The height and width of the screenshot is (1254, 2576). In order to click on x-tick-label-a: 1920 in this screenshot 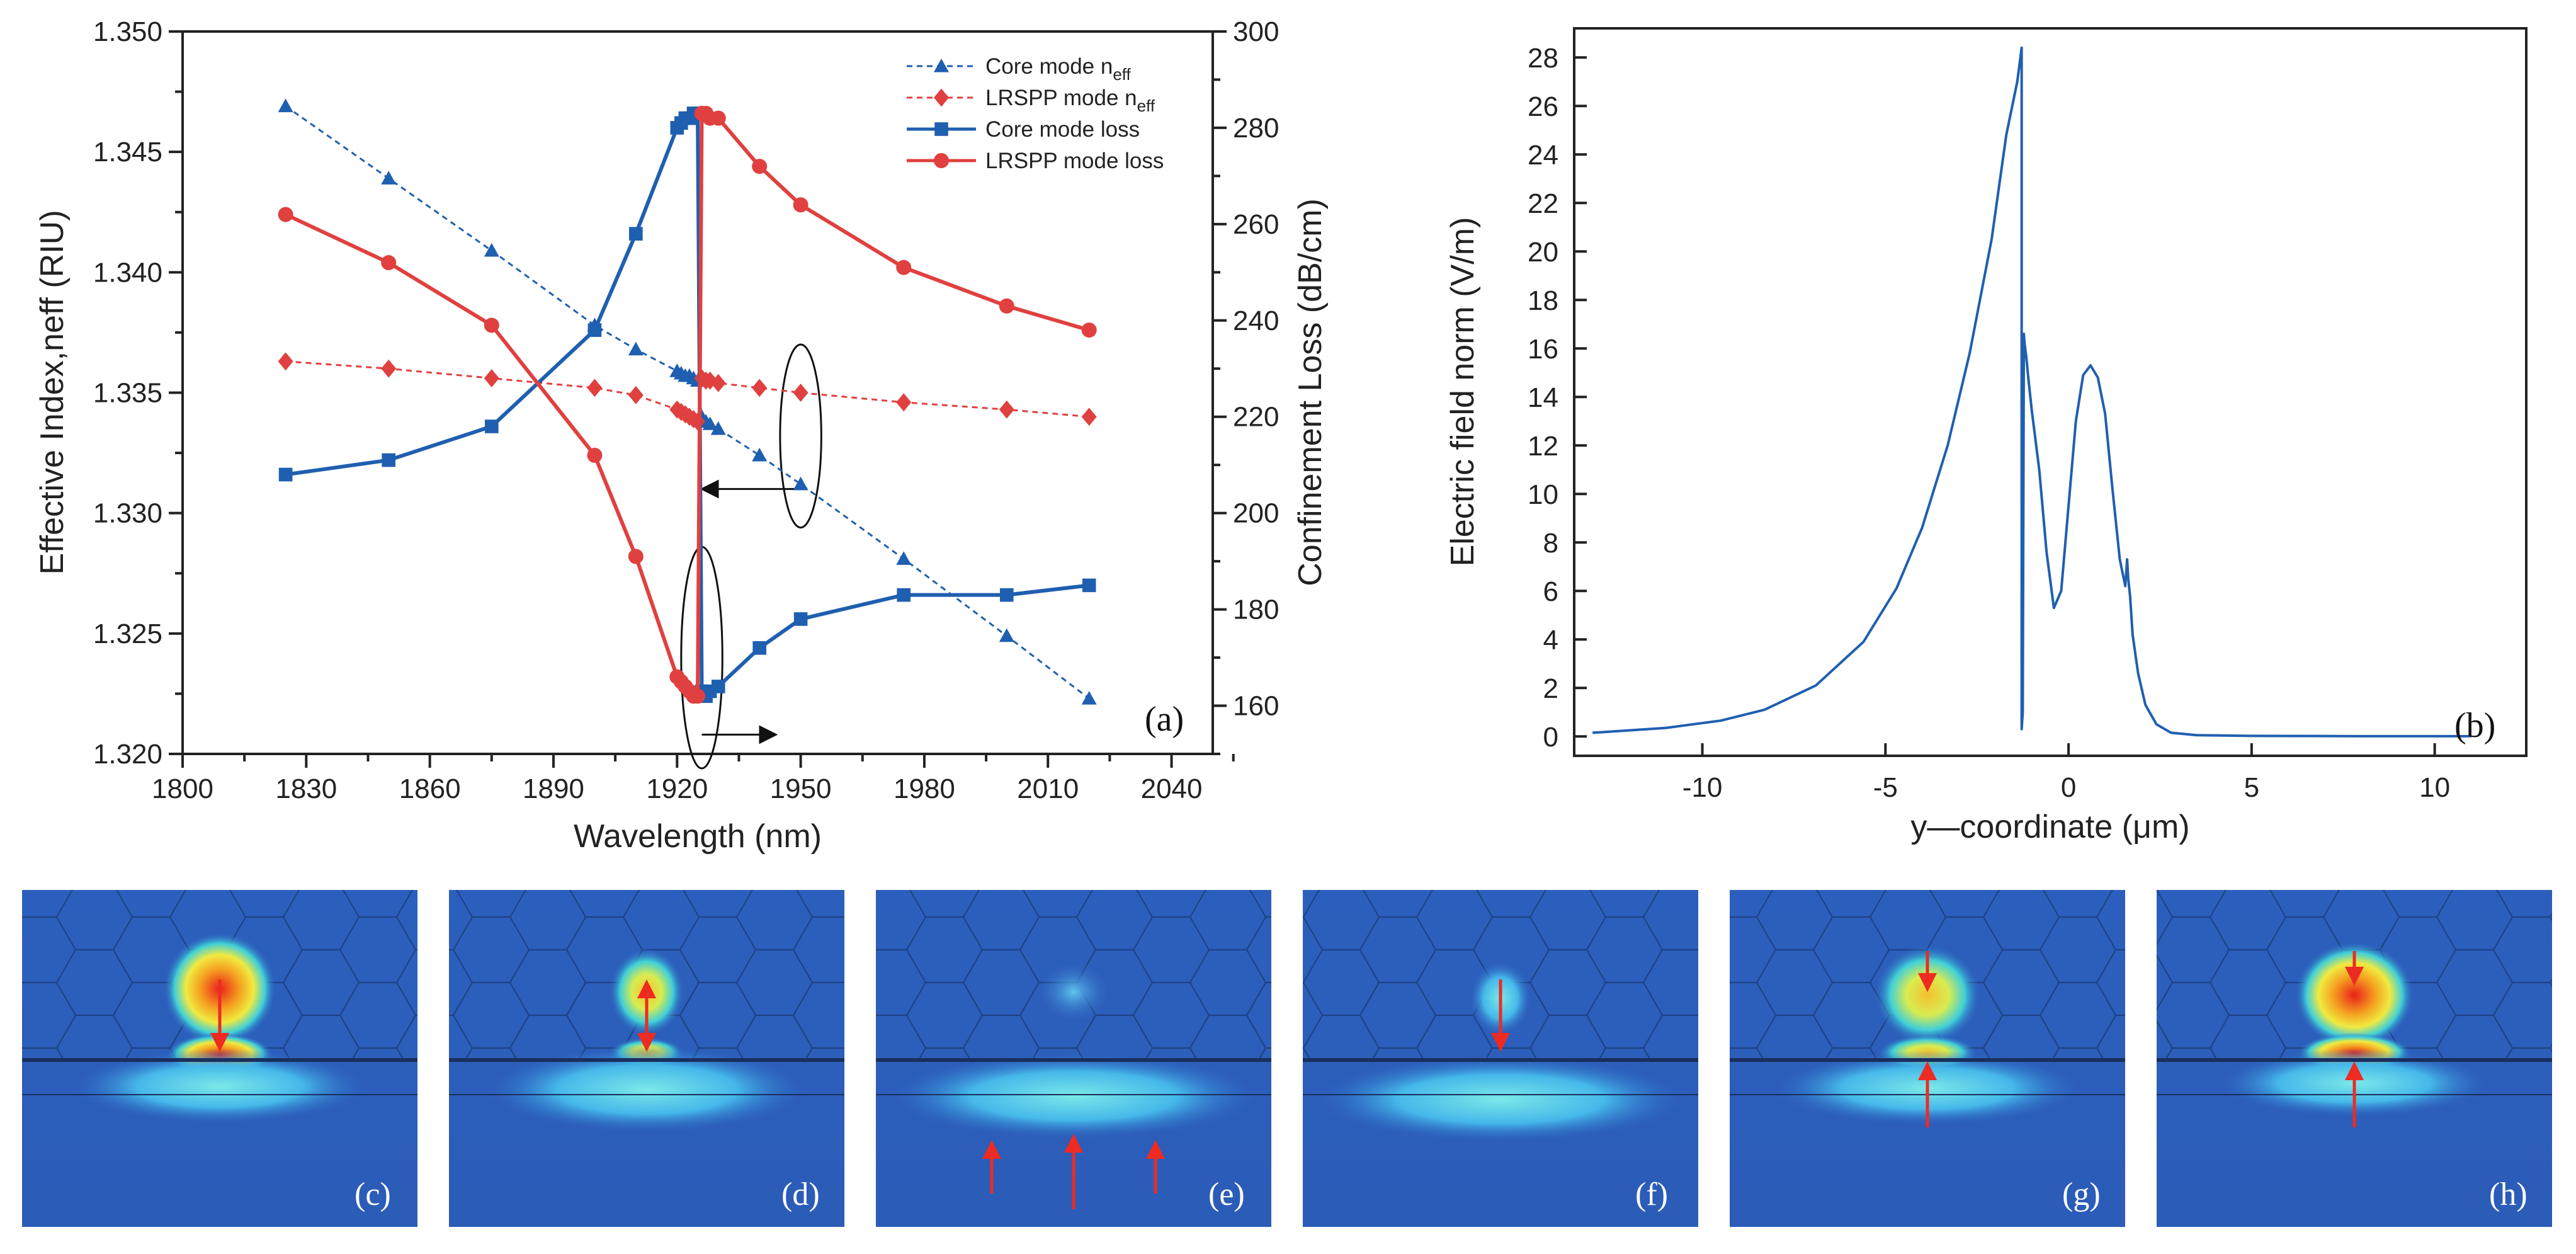, I will do `click(677, 788)`.